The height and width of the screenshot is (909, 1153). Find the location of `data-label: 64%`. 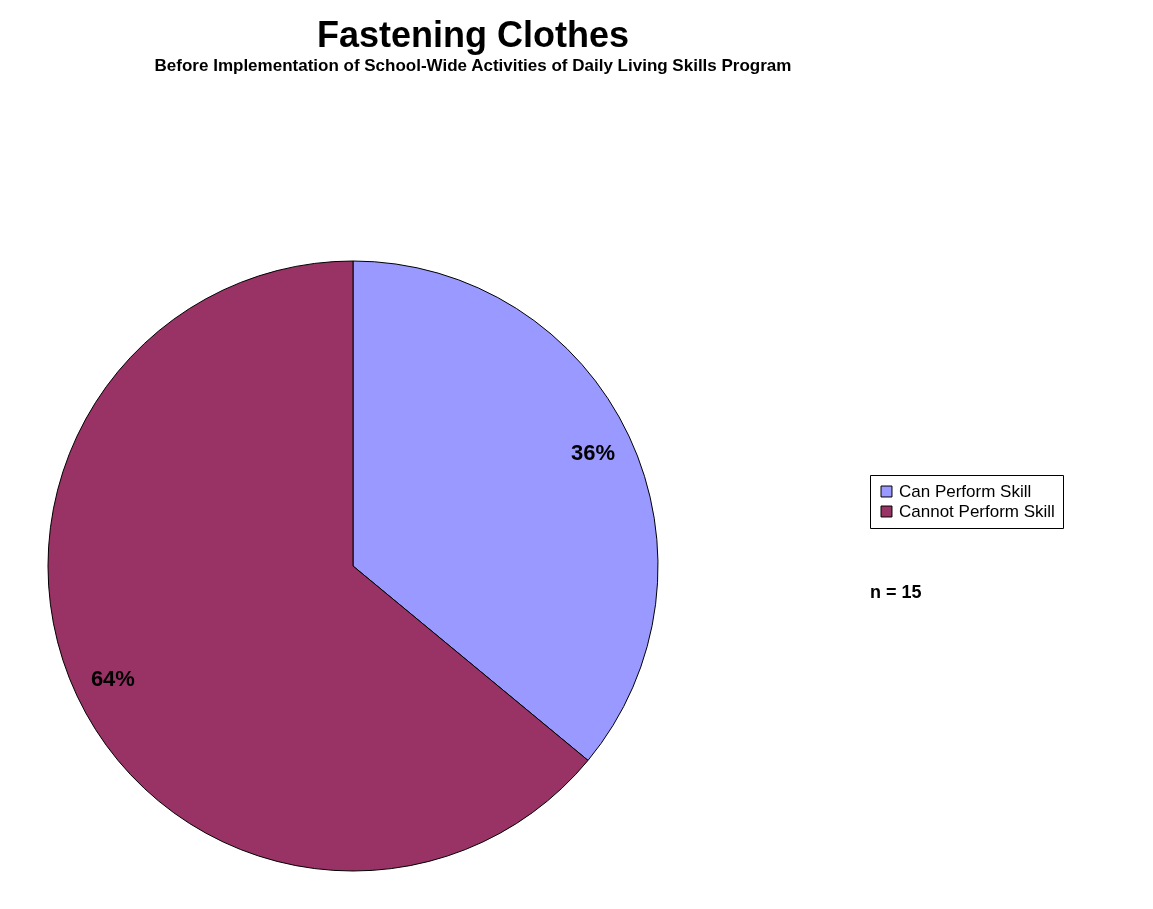

data-label: 64% is located at coordinates (112, 678).